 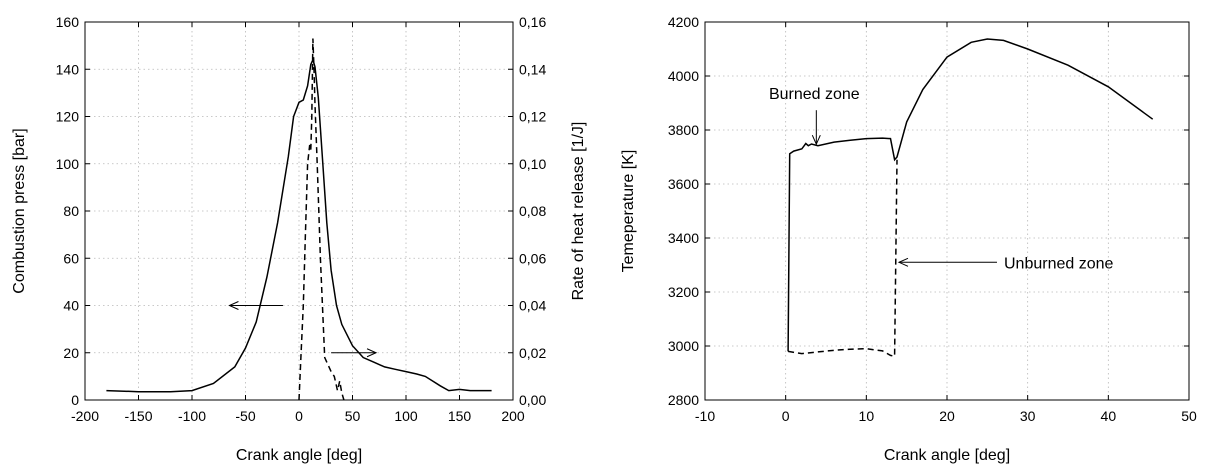 I want to click on x-tick-label: 150, so click(x=460, y=416).